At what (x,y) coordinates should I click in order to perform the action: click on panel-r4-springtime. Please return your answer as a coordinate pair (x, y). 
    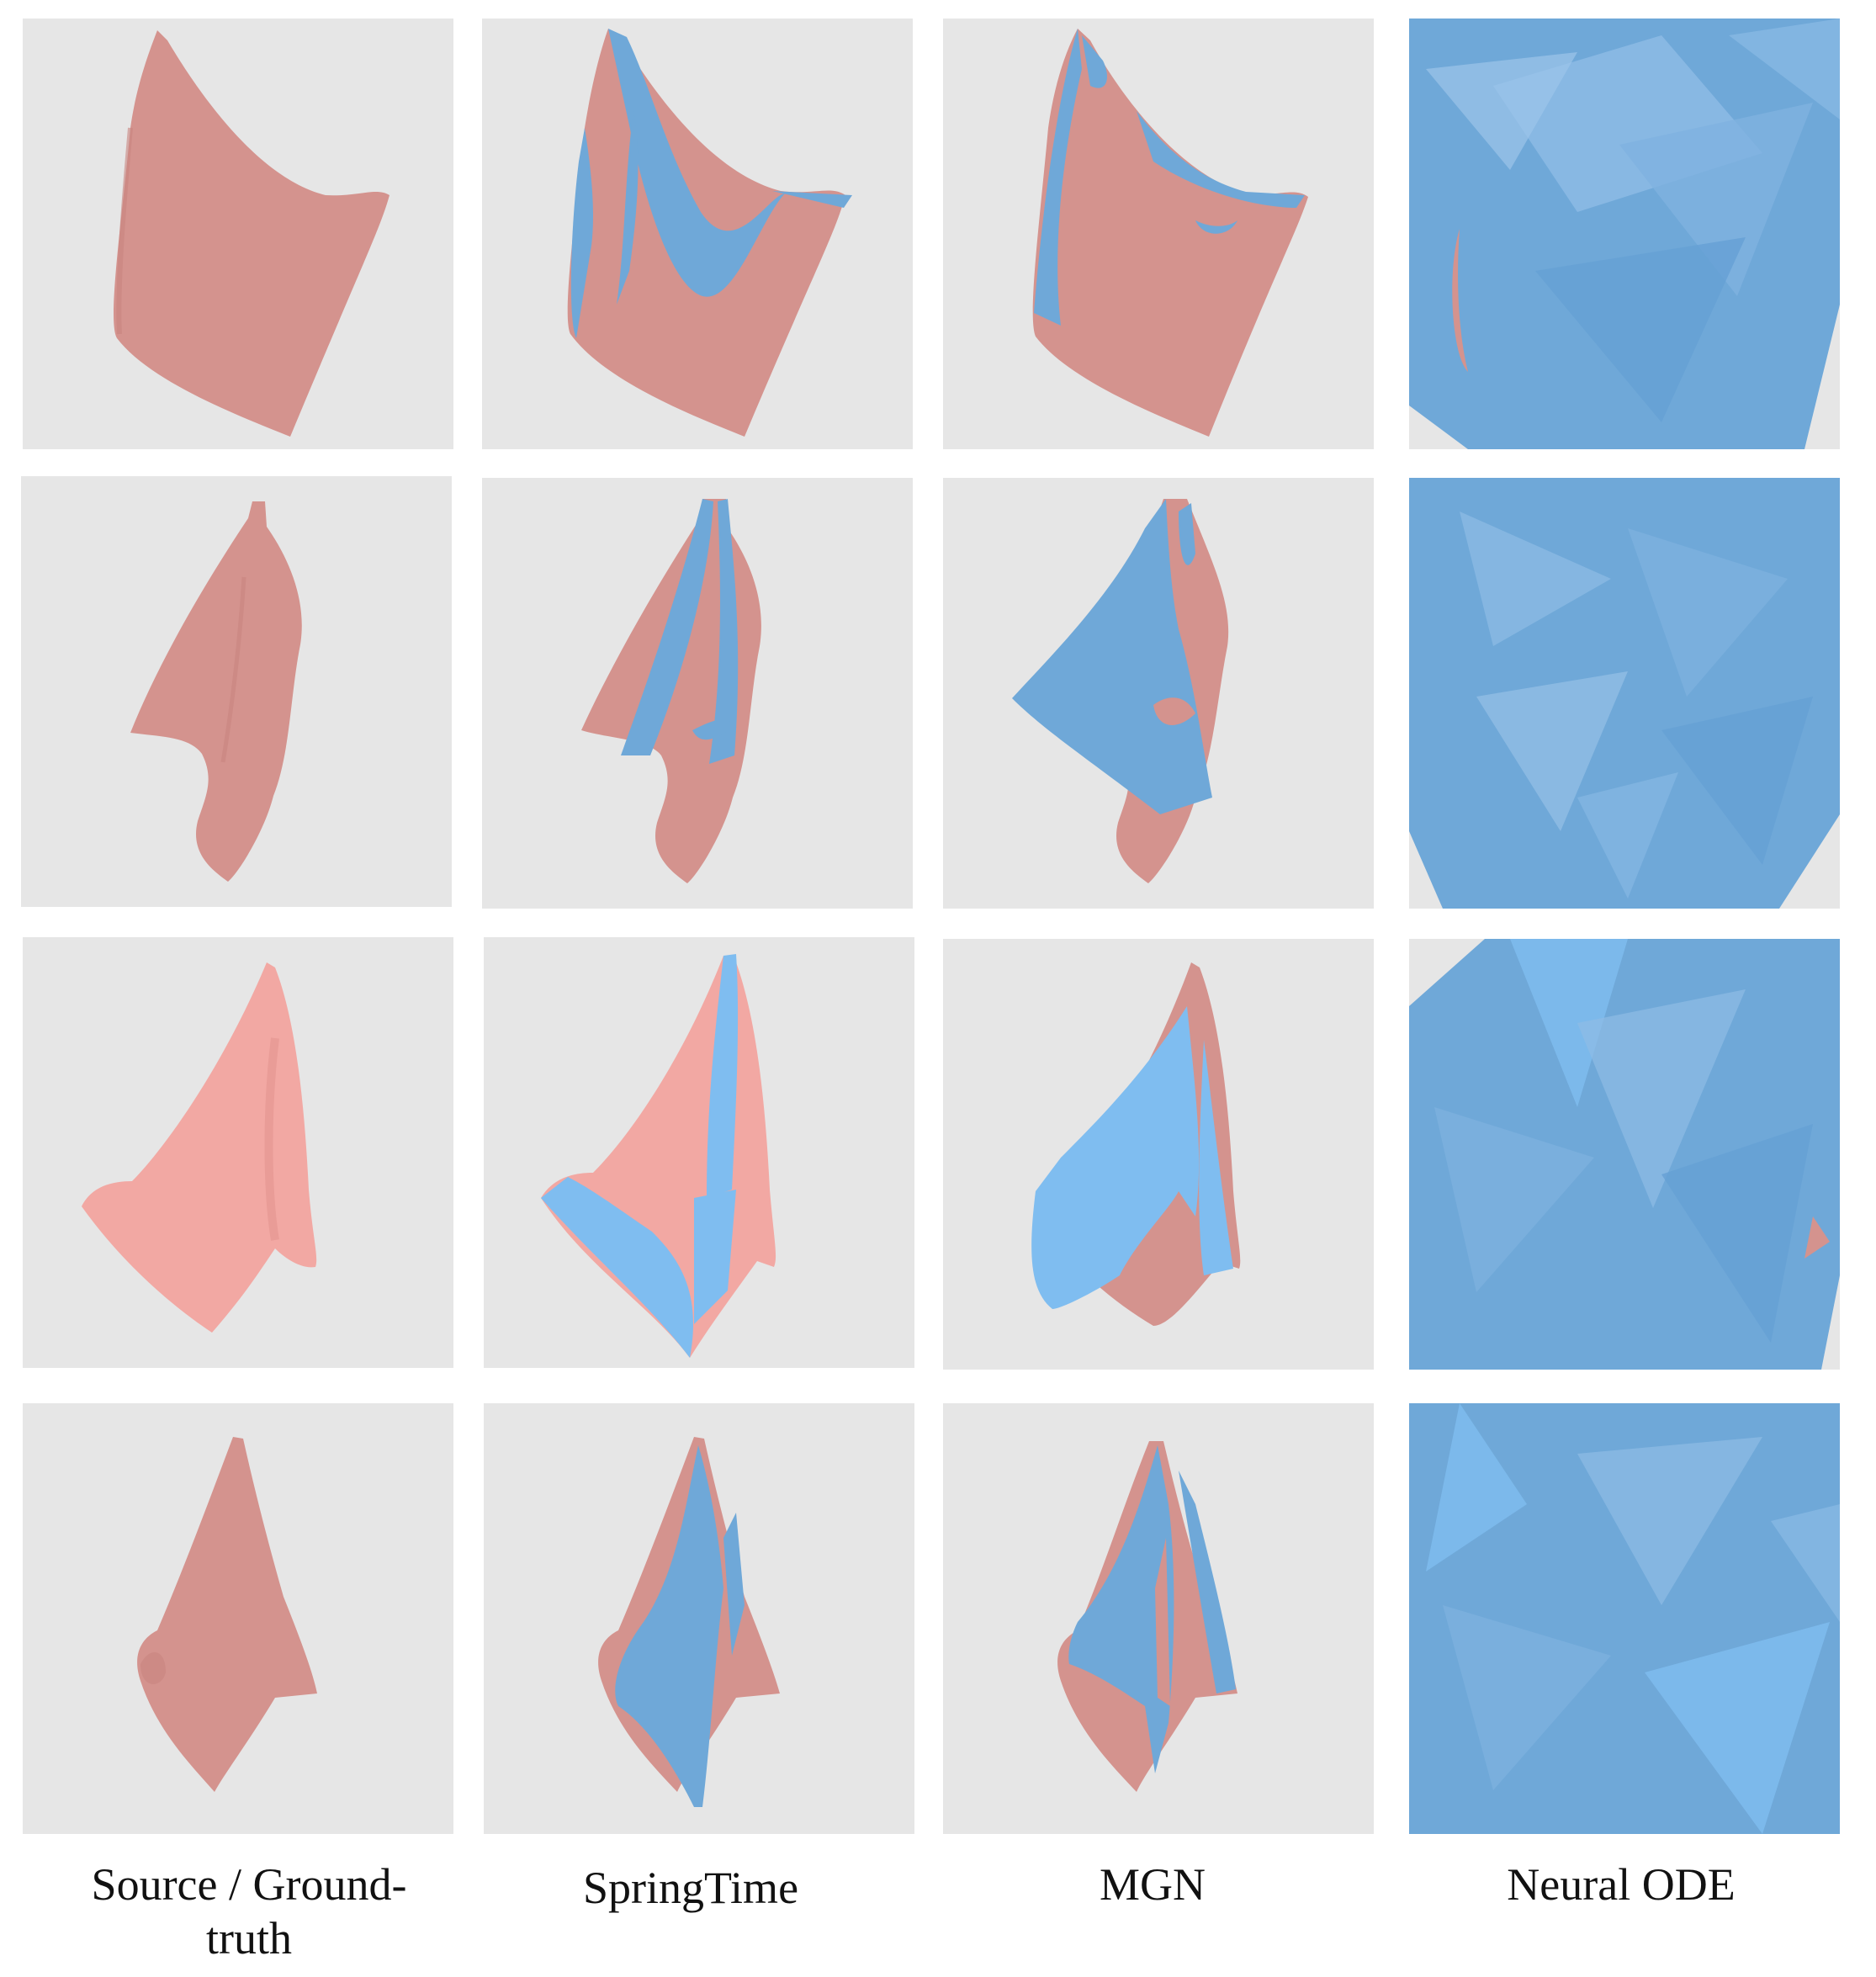
    Looking at the image, I should click on (699, 1618).